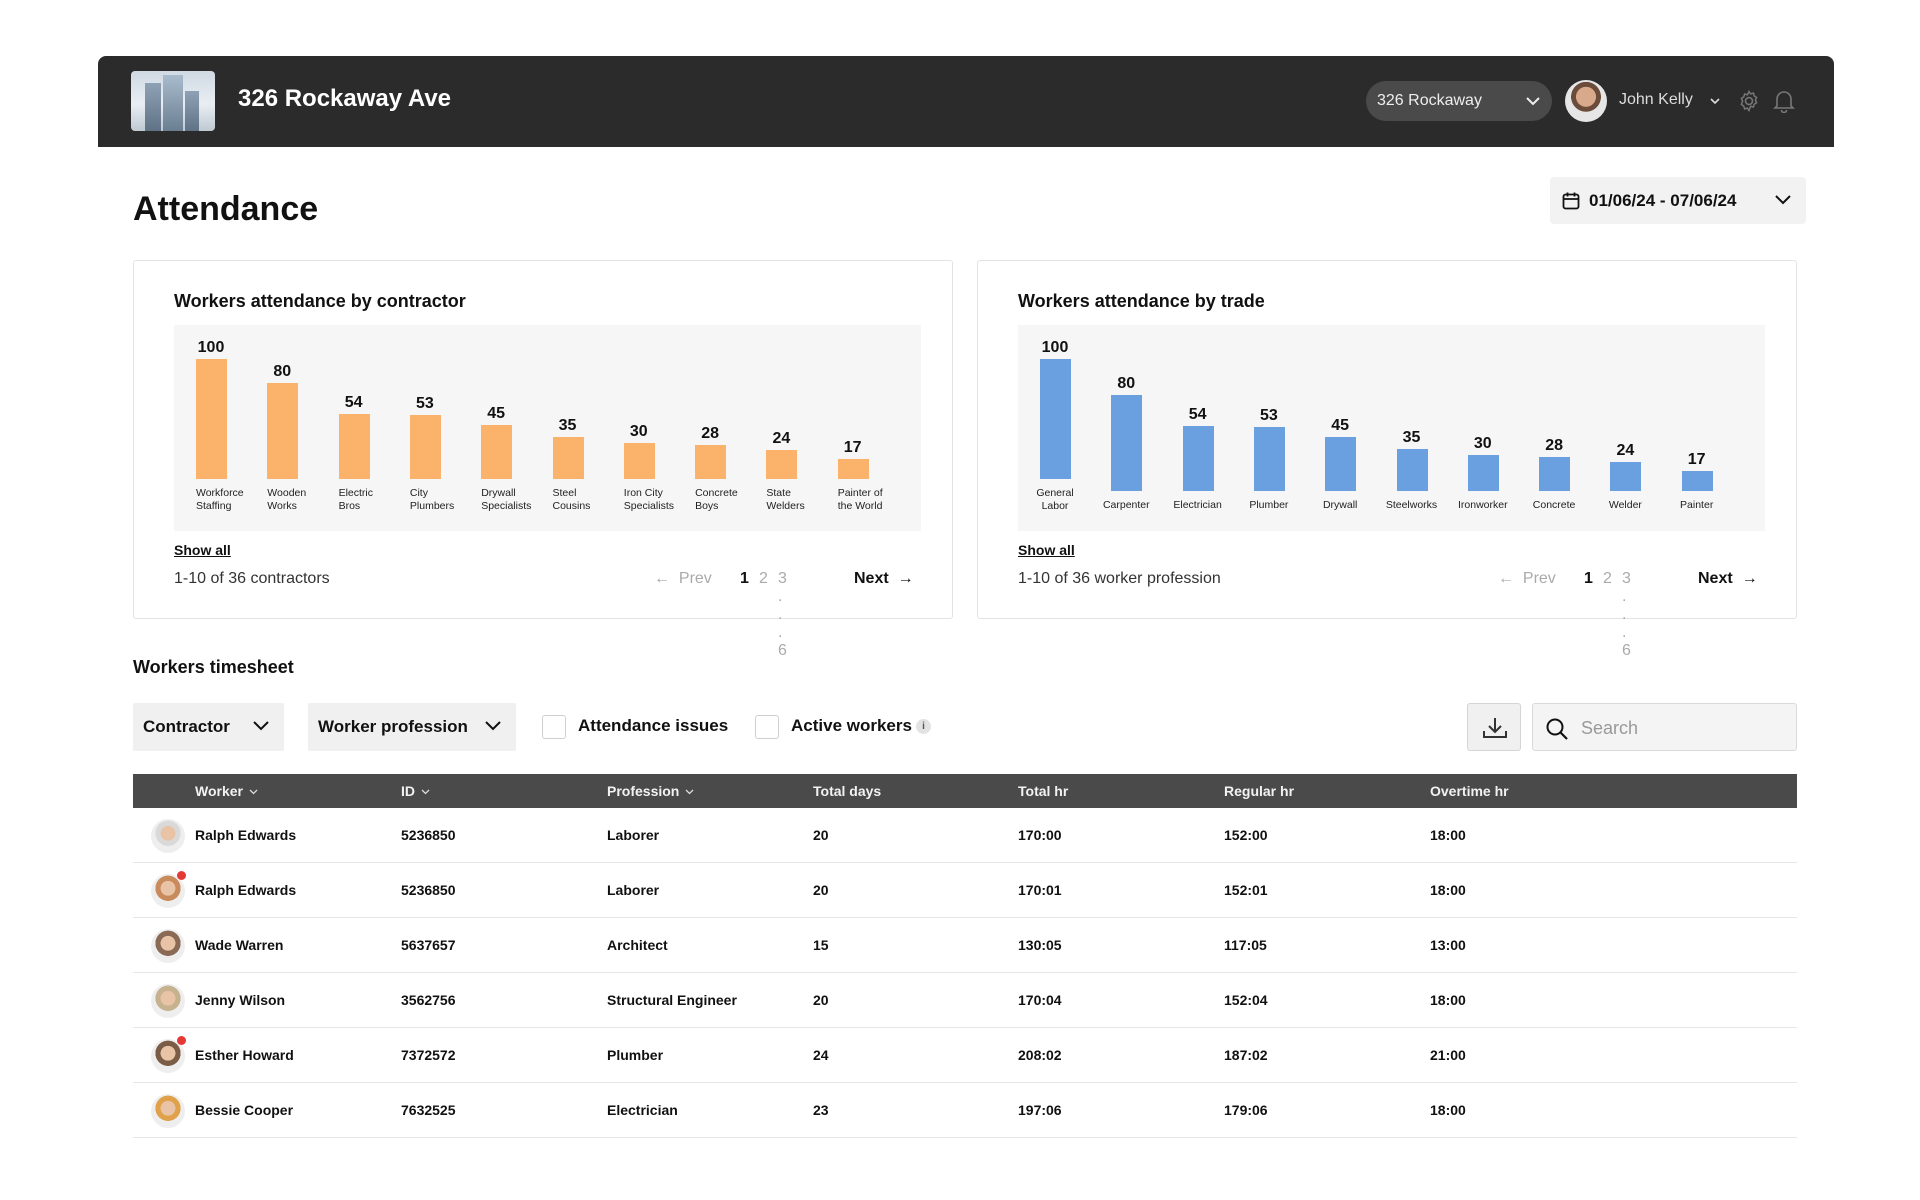 This screenshot has width=1920, height=1200. What do you see at coordinates (1448, 835) in the screenshot?
I see `cell-overtime-hr: 18:00` at bounding box center [1448, 835].